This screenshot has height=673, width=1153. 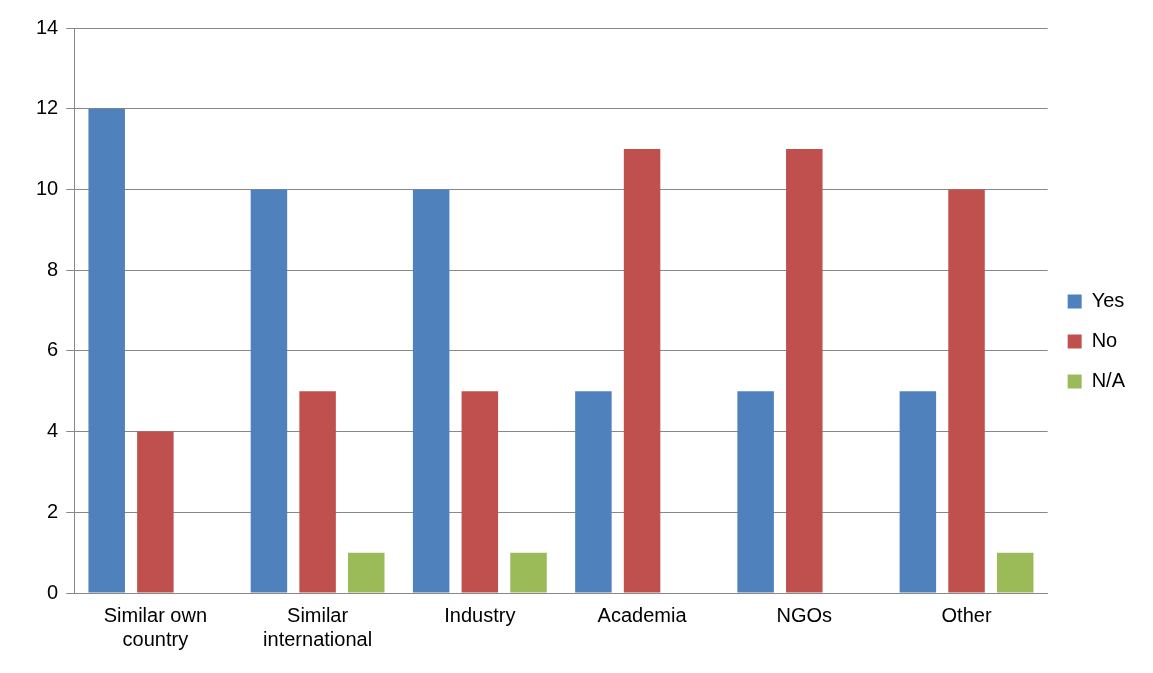 I want to click on y-tick-label: 0, so click(x=53, y=591).